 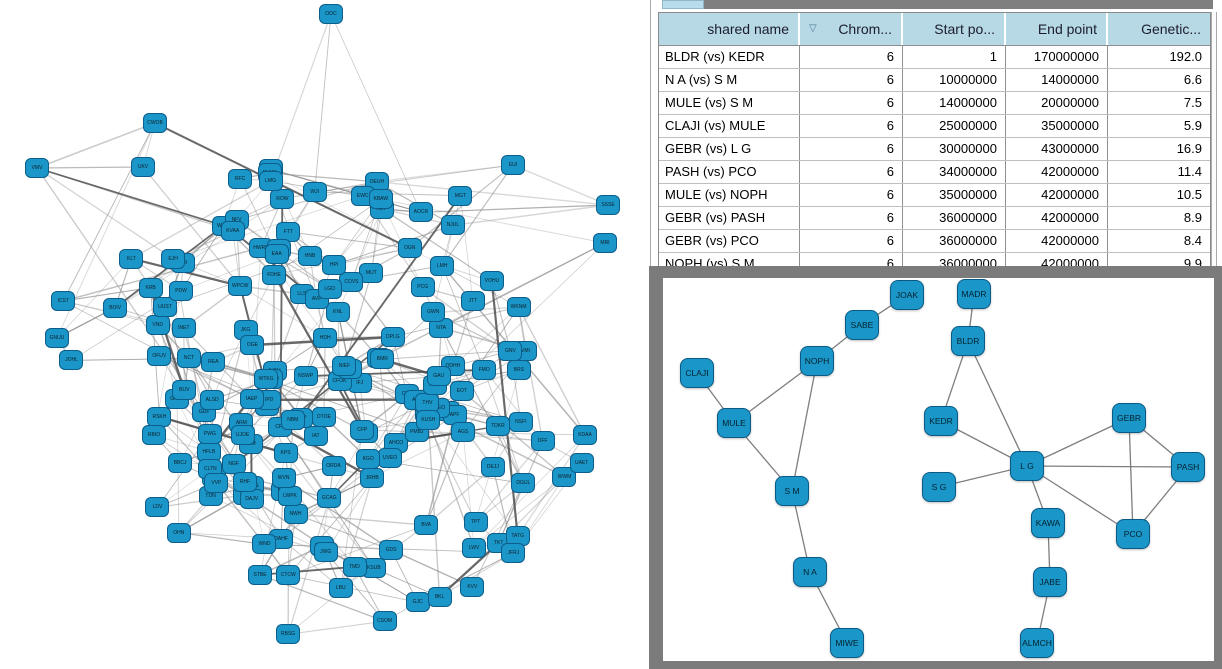 What do you see at coordinates (242, 435) in the screenshot?
I see `network-node: UJOE` at bounding box center [242, 435].